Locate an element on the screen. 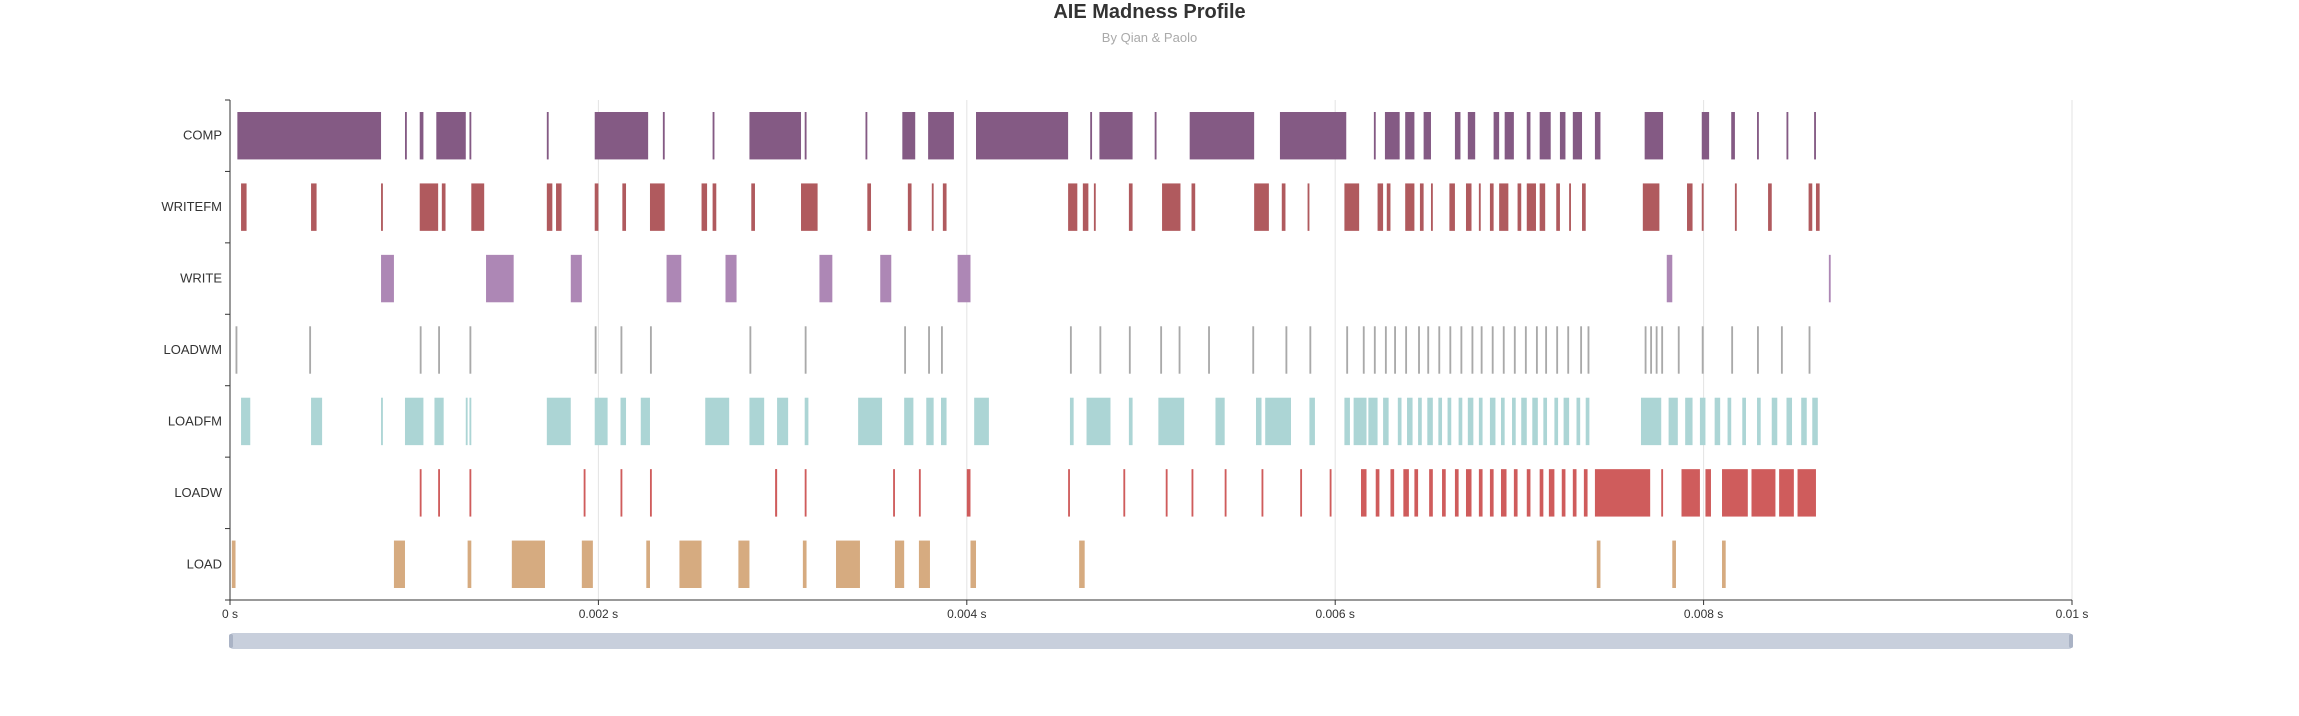 The image size is (2299, 716). zoom-scrollbar is located at coordinates (1151, 641).